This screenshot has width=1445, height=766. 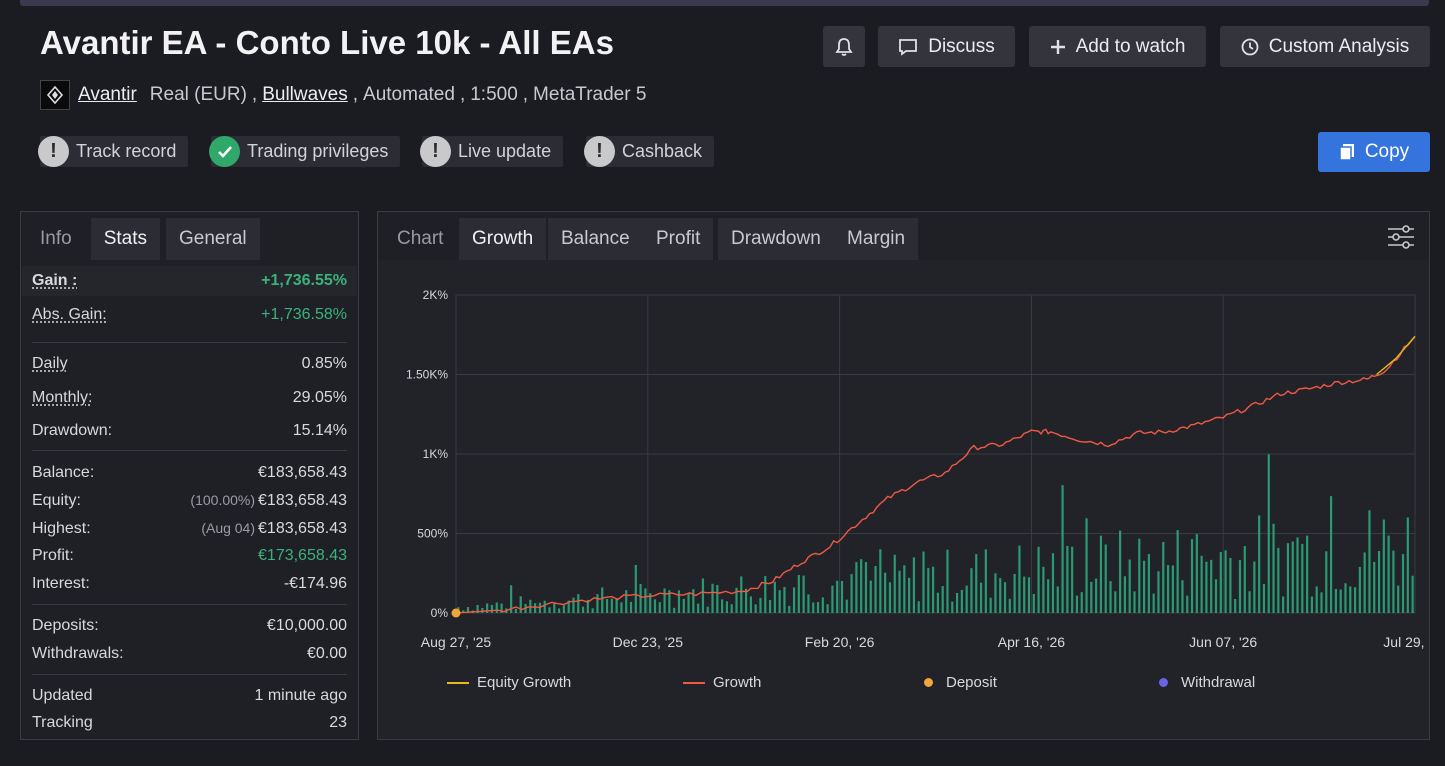 I want to click on y-tick-label: 500%, so click(x=432, y=534).